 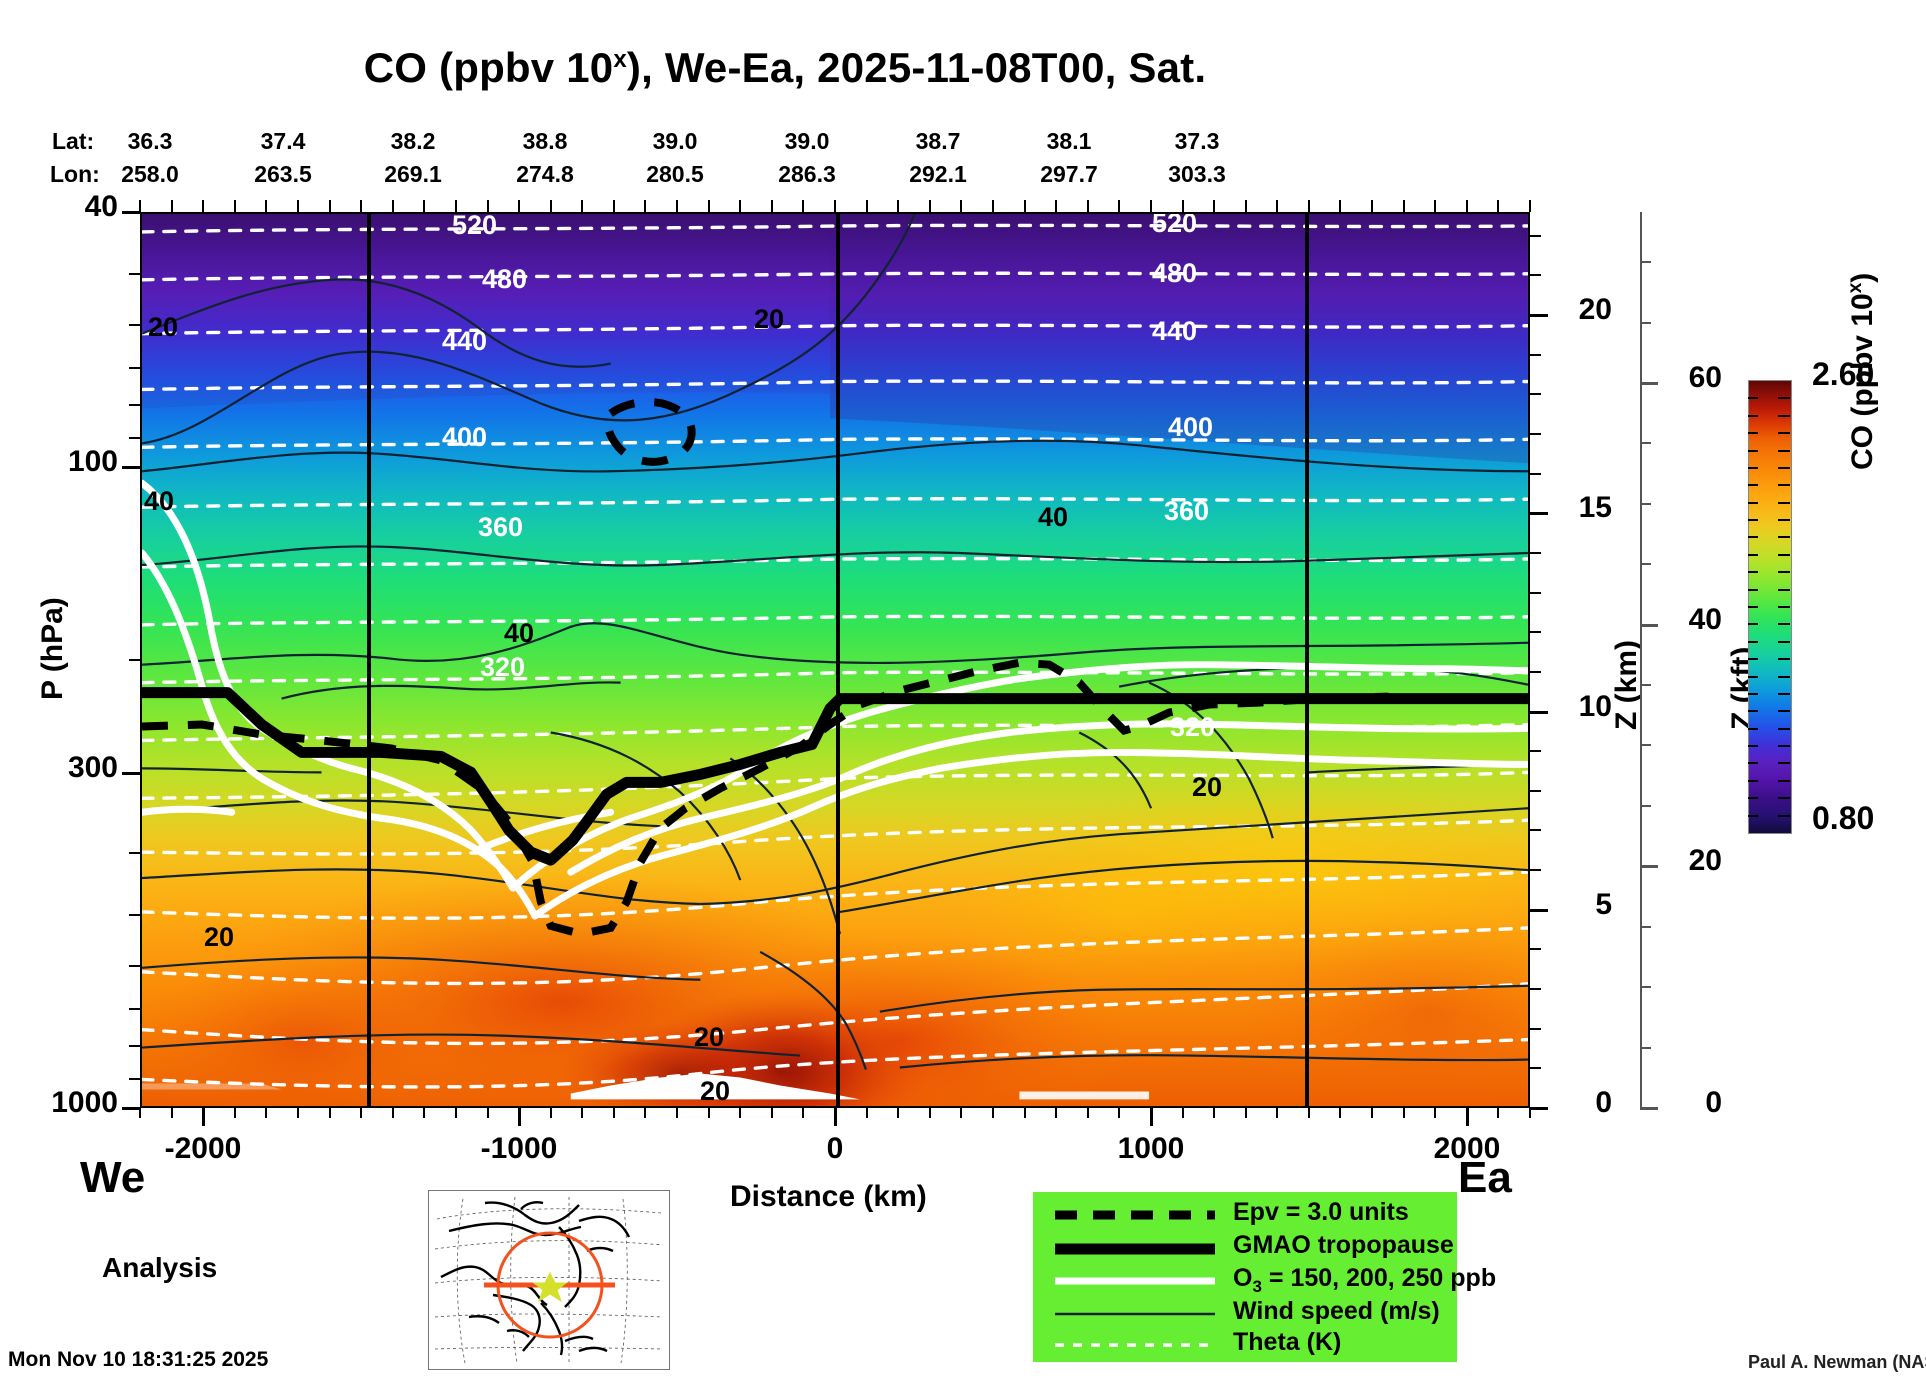 I want to click on y-tick-label-zkft-0: 0, so click(x=1713, y=1102).